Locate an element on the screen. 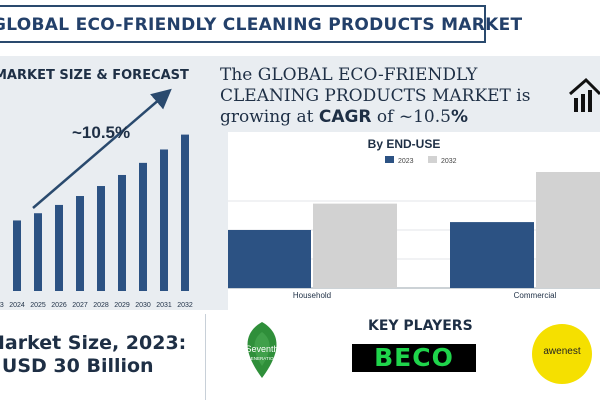 This screenshot has height=400, width=600. key-players-title: KEY PLAYERS is located at coordinates (420, 326).